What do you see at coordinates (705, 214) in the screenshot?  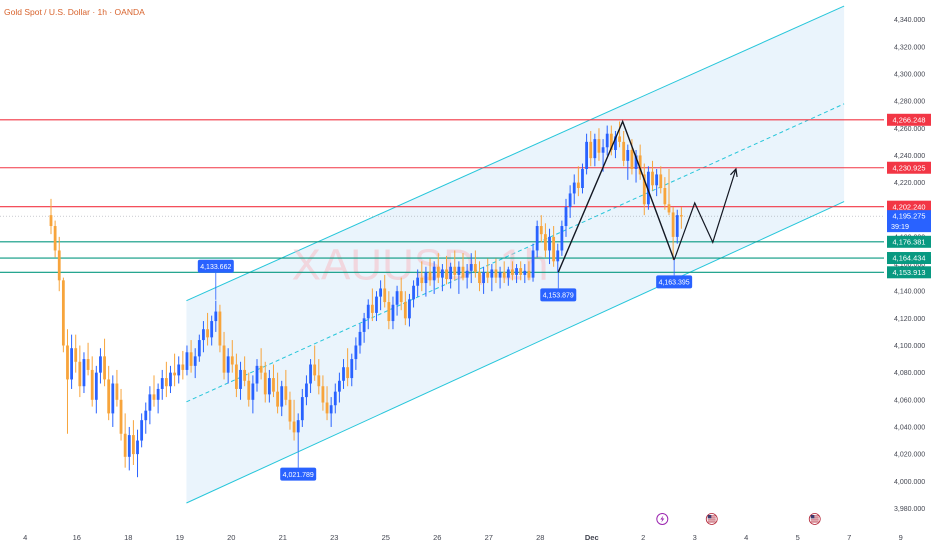 I see `projection-path` at bounding box center [705, 214].